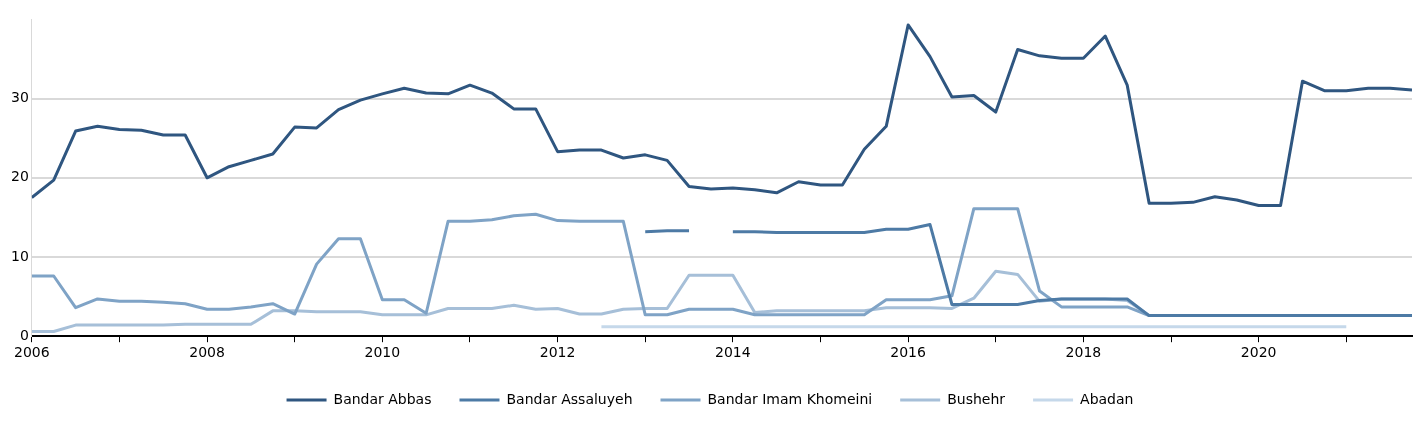 Image resolution: width=1422 pixels, height=425 pixels. I want to click on x-tick-label: 2020, so click(1258, 352).